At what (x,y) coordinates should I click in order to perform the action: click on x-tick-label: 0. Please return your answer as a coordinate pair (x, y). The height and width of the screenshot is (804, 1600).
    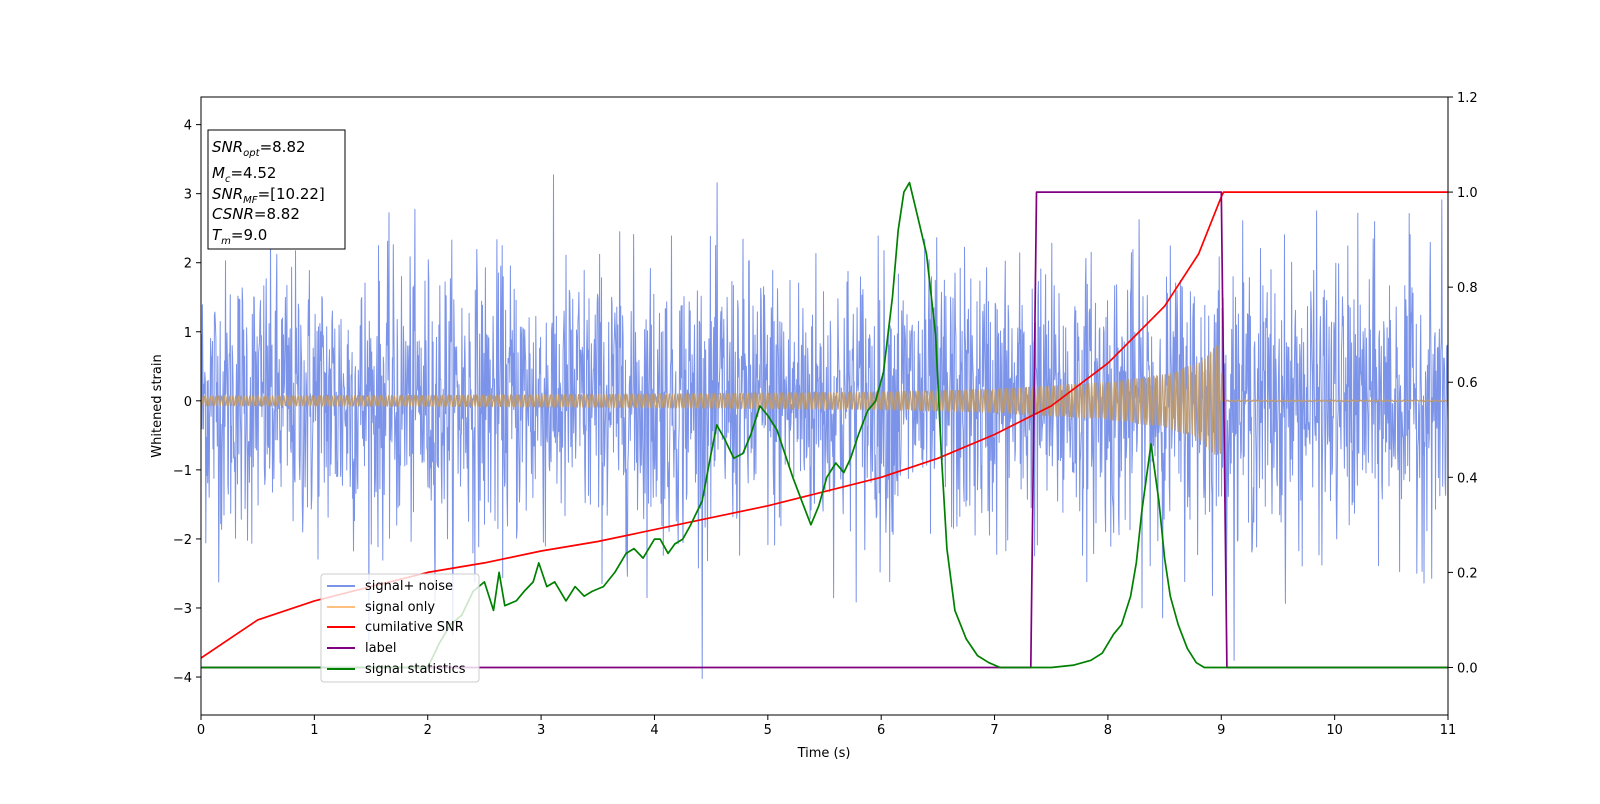
    Looking at the image, I should click on (201, 730).